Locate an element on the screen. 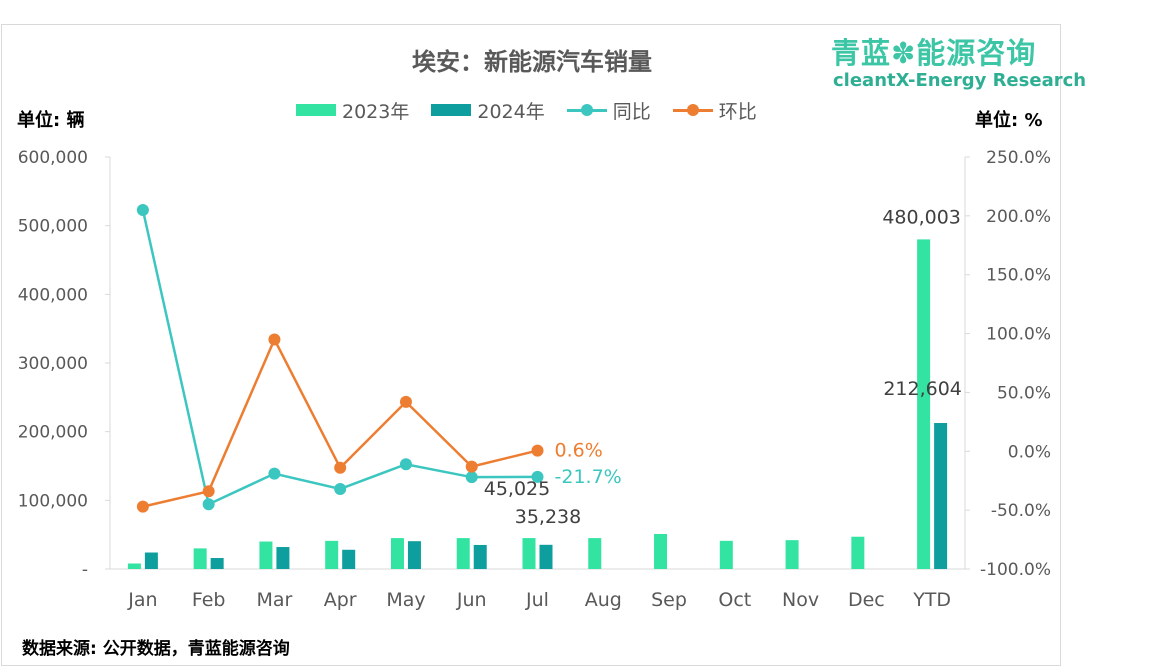  data-label: -21.7% is located at coordinates (588, 477).